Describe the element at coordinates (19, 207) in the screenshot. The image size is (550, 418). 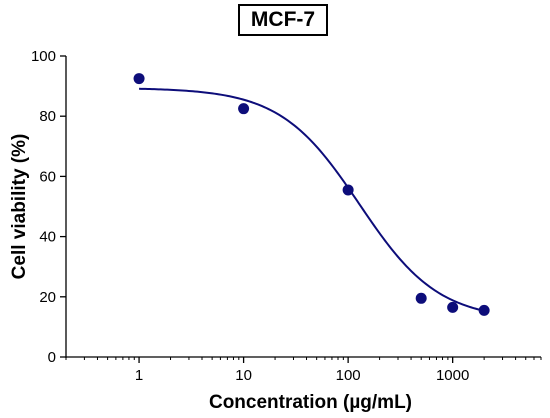
I see `y-axis-title: Cell viability (%)` at that location.